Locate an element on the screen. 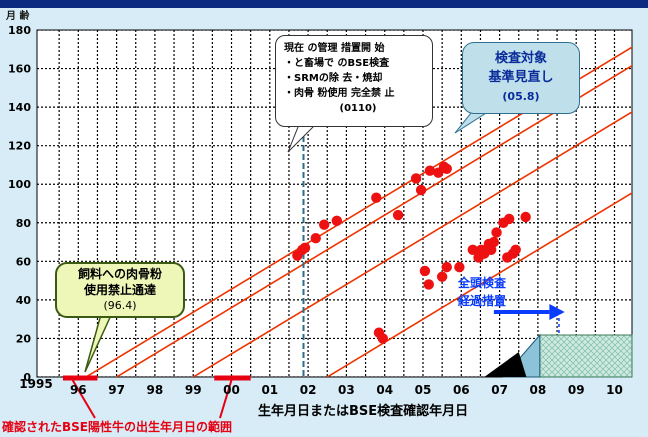  measures-line-1: 現在 の管理 措置開 始 is located at coordinates (334, 48).